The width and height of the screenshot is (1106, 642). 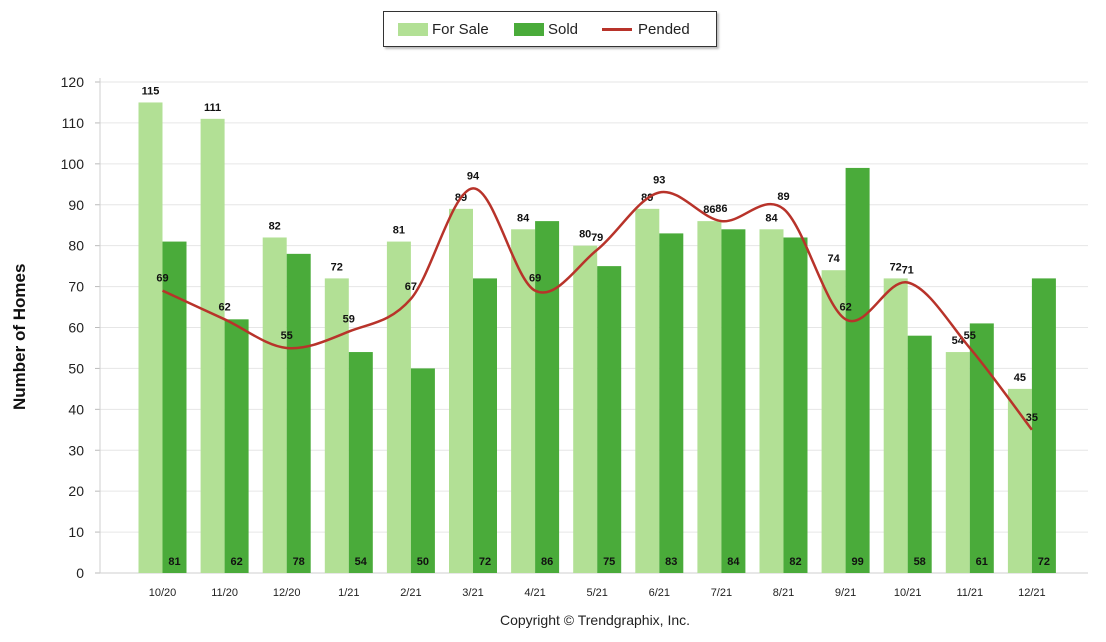 What do you see at coordinates (563, 29) in the screenshot?
I see `legend-label-sold: Sold` at bounding box center [563, 29].